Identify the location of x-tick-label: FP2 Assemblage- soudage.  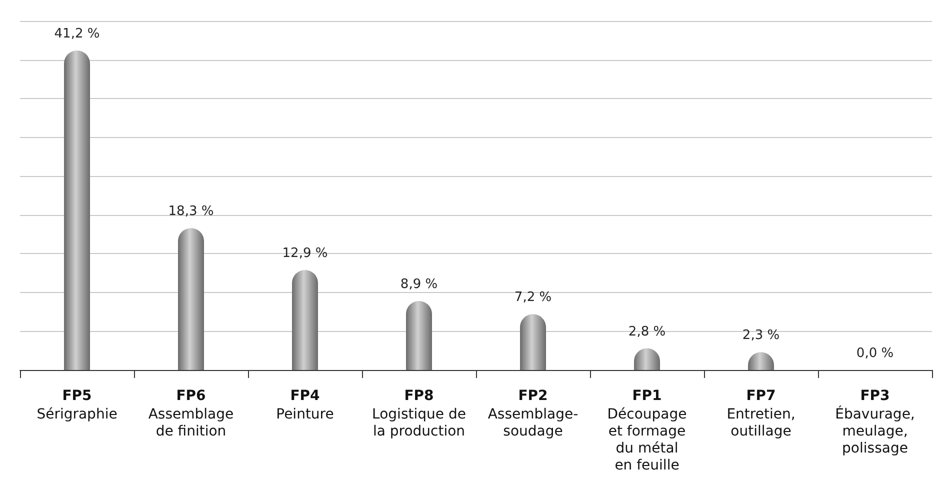
(533, 414).